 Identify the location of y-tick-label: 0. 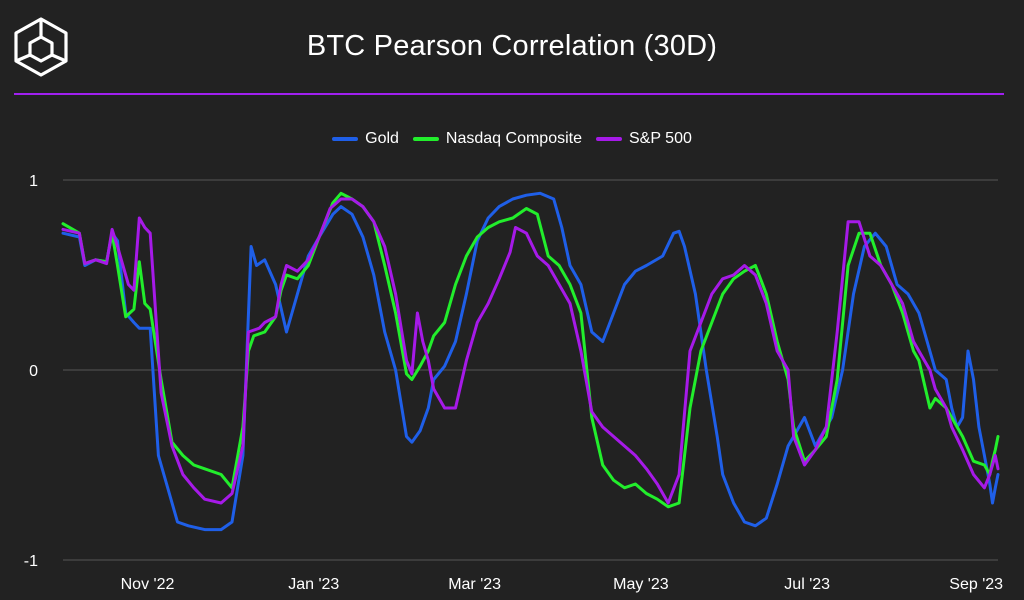
(33, 371).